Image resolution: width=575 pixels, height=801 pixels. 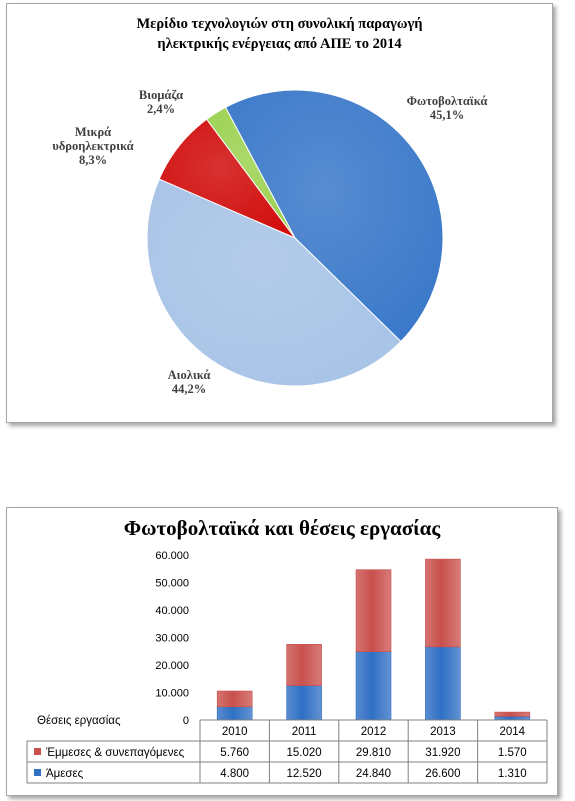 What do you see at coordinates (234, 713) in the screenshot?
I see `bar-direct-2010` at bounding box center [234, 713].